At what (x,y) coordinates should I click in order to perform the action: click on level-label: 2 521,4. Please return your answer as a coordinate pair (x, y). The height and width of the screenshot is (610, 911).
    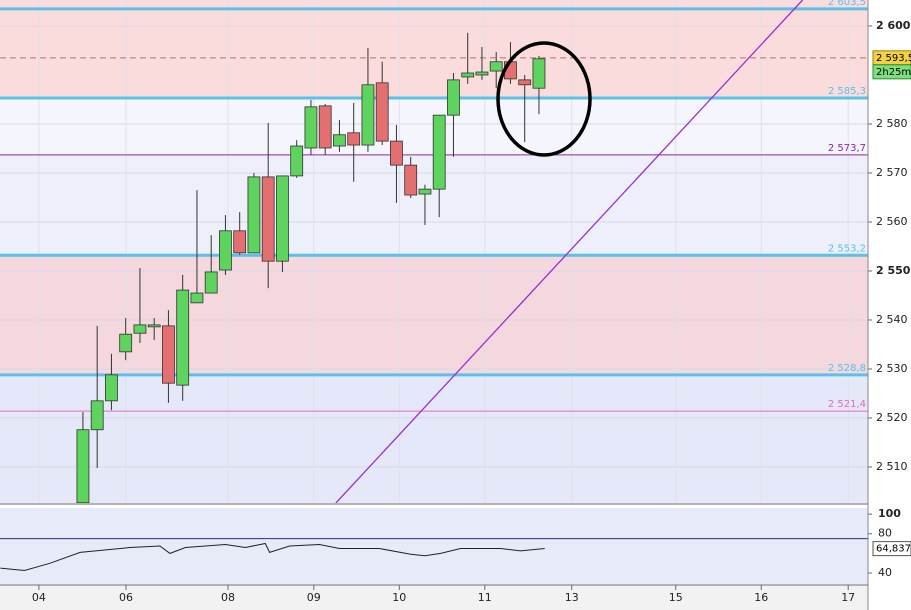
    Looking at the image, I should click on (847, 404).